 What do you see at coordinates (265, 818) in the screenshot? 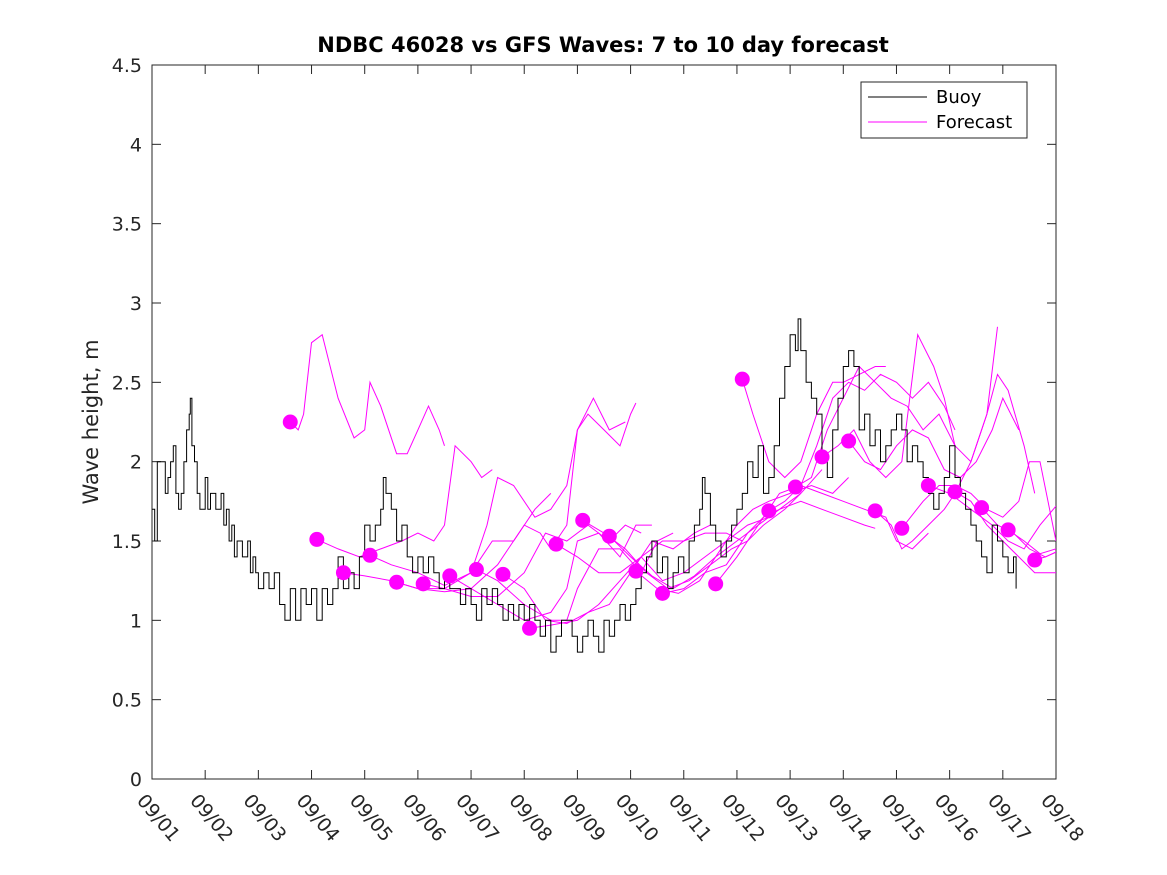
I see `x-tick-label: 09/03` at bounding box center [265, 818].